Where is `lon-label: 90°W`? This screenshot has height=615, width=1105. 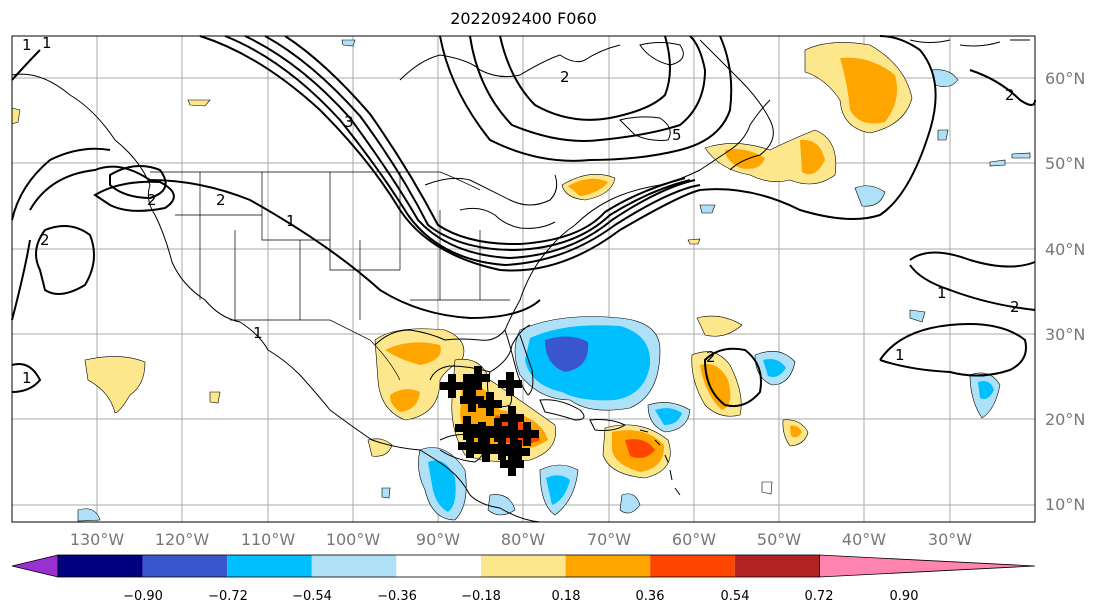 lon-label: 90°W is located at coordinates (438, 539).